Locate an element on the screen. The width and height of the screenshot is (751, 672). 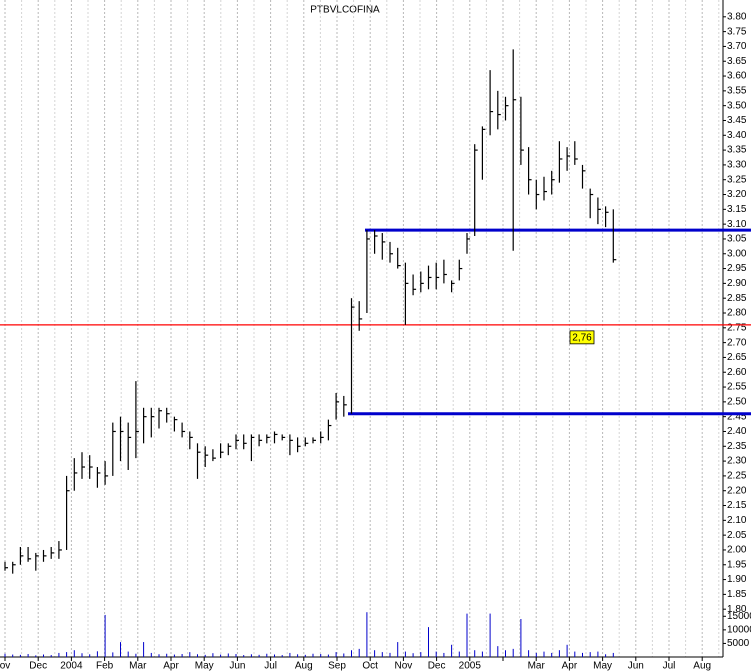
y-tick-label: 2.45 is located at coordinates (737, 416).